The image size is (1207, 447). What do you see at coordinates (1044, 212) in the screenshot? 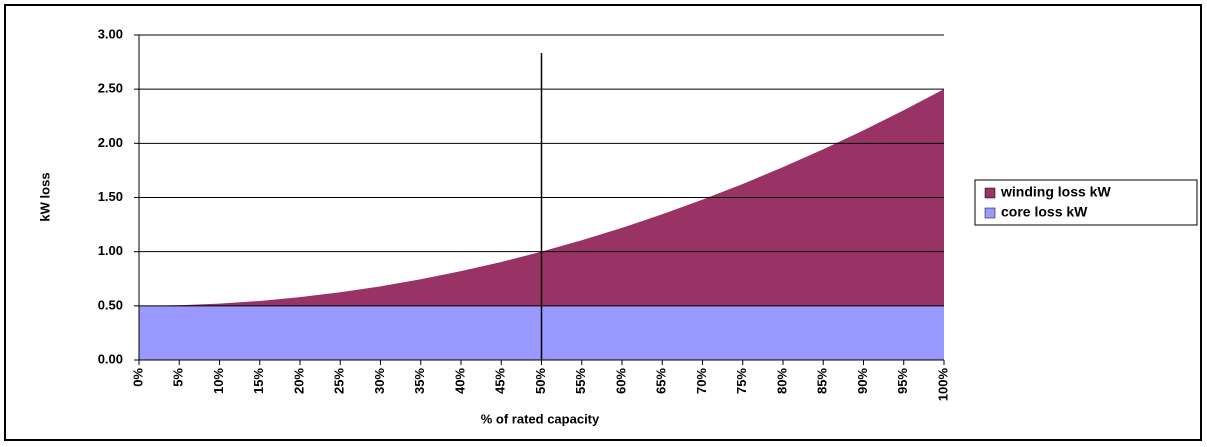
I see `legend-label: core loss kW` at bounding box center [1044, 212].